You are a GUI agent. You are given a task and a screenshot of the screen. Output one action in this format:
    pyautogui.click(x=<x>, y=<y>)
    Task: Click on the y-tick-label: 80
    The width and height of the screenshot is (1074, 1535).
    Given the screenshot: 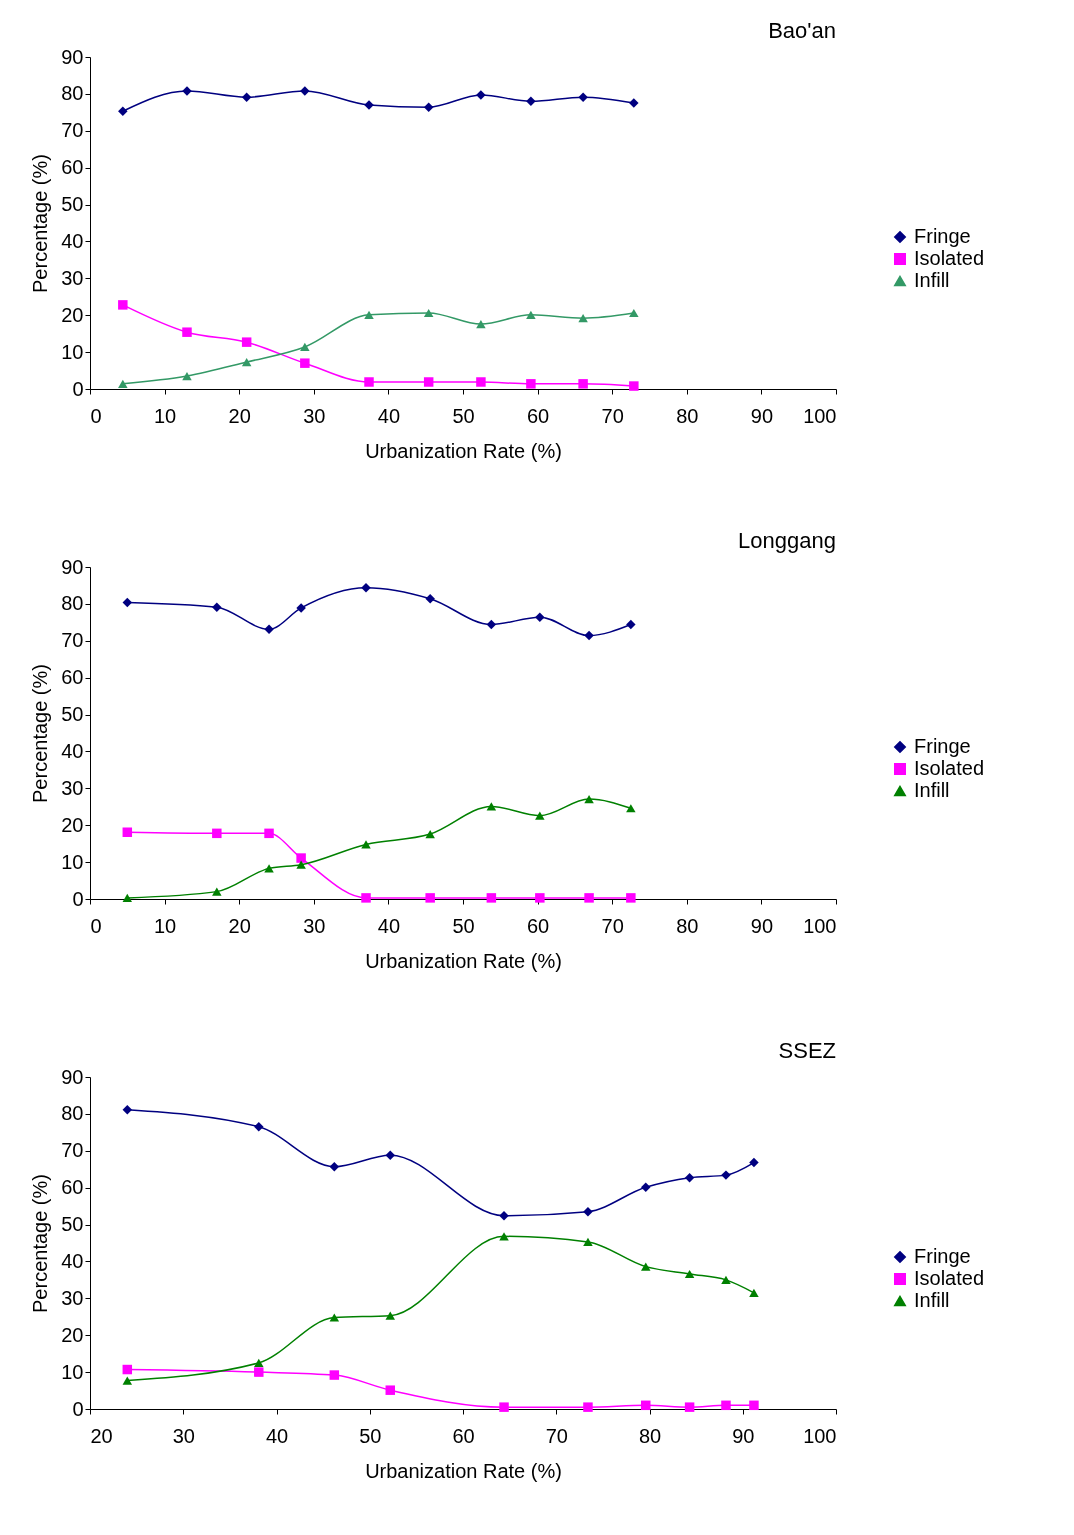 What is the action you would take?
    pyautogui.click(x=72, y=1113)
    